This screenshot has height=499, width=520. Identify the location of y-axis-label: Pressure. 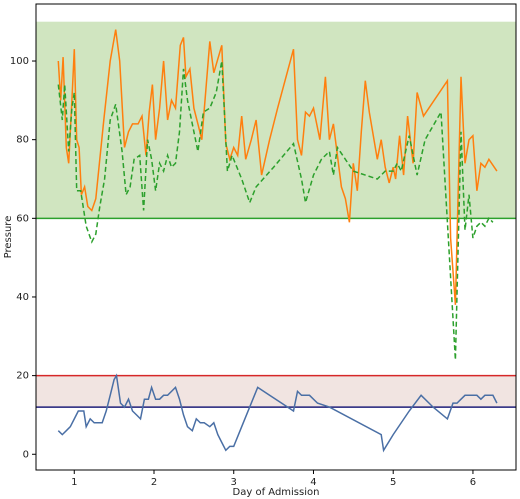
(8, 237).